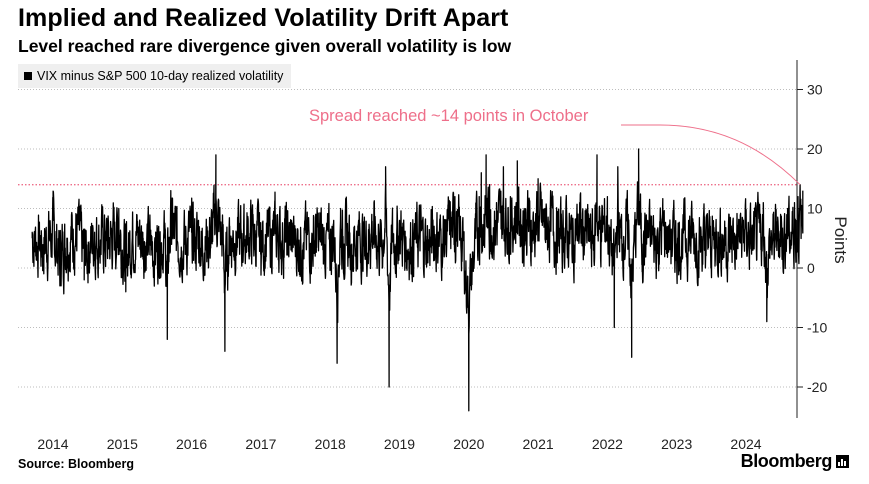 The image size is (869, 484). I want to click on annotation-text: Spread reached ~14 points in October, so click(449, 116).